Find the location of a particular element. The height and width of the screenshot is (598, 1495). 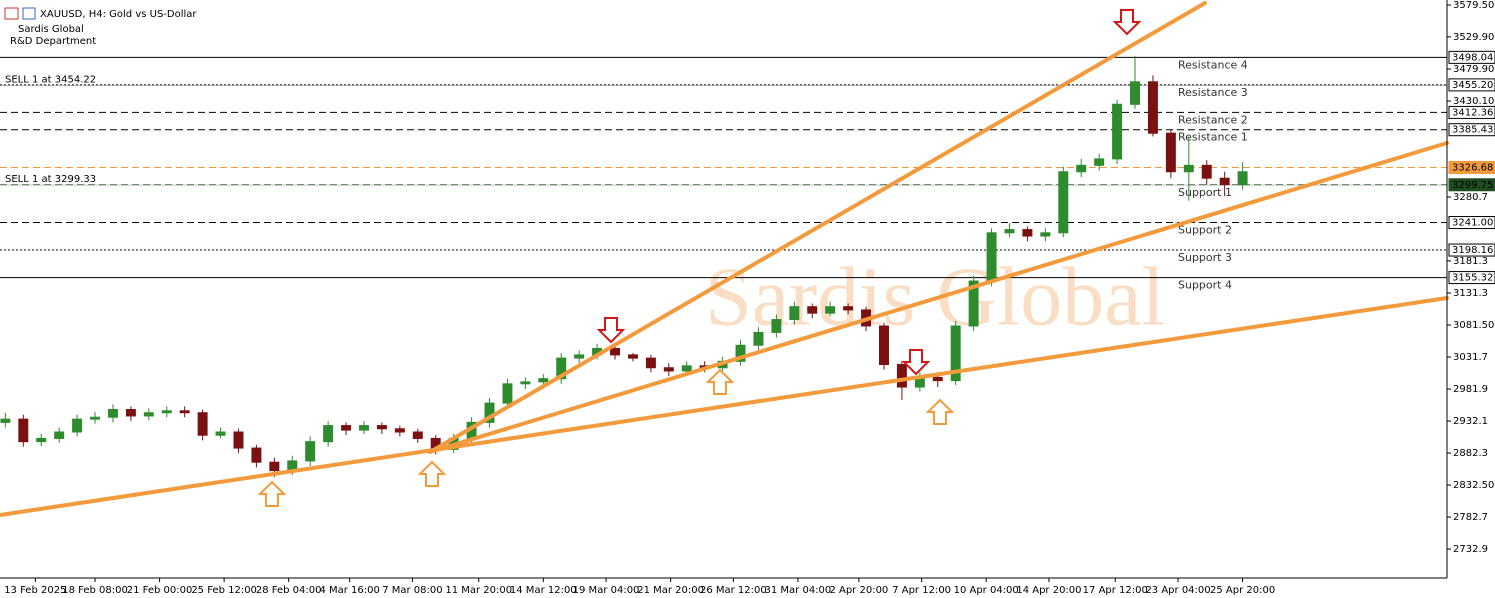

x-tick-label: 21 Mar 20:00 is located at coordinates (670, 590).